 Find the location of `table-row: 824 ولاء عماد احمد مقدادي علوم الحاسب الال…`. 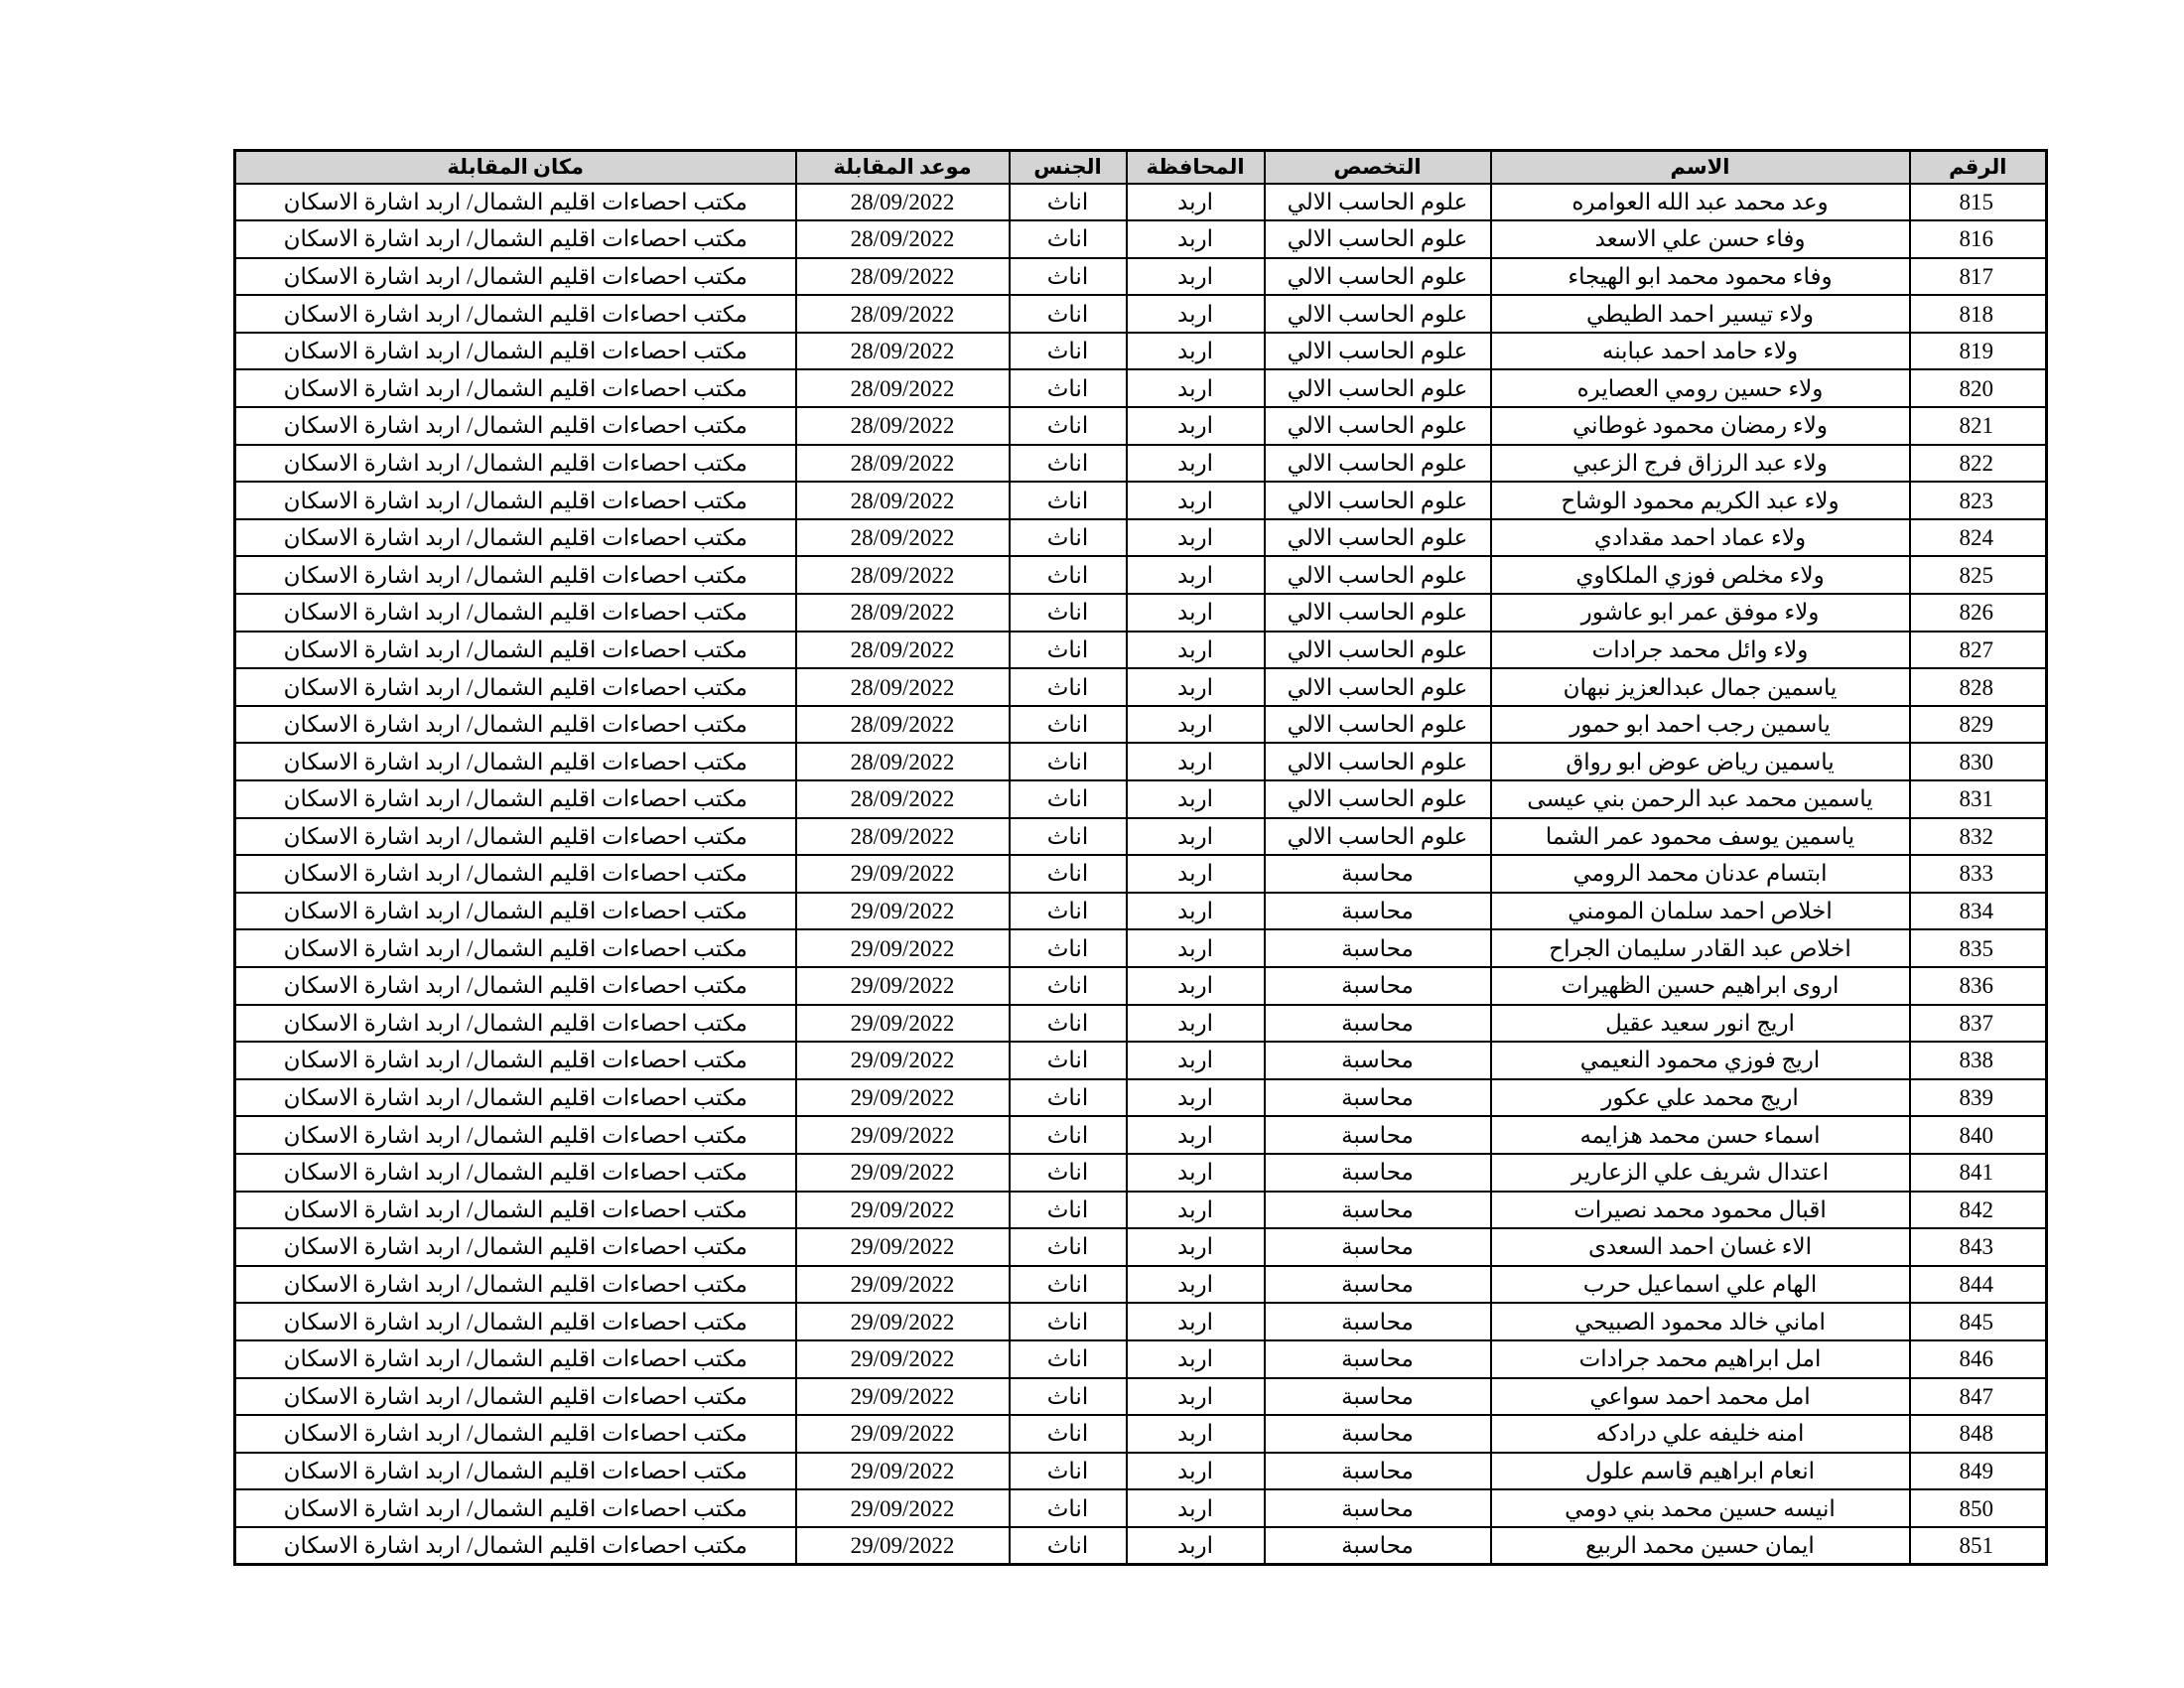

table-row: 824 ولاء عماد احمد مقدادي علوم الحاسب الال… is located at coordinates (1140, 537).